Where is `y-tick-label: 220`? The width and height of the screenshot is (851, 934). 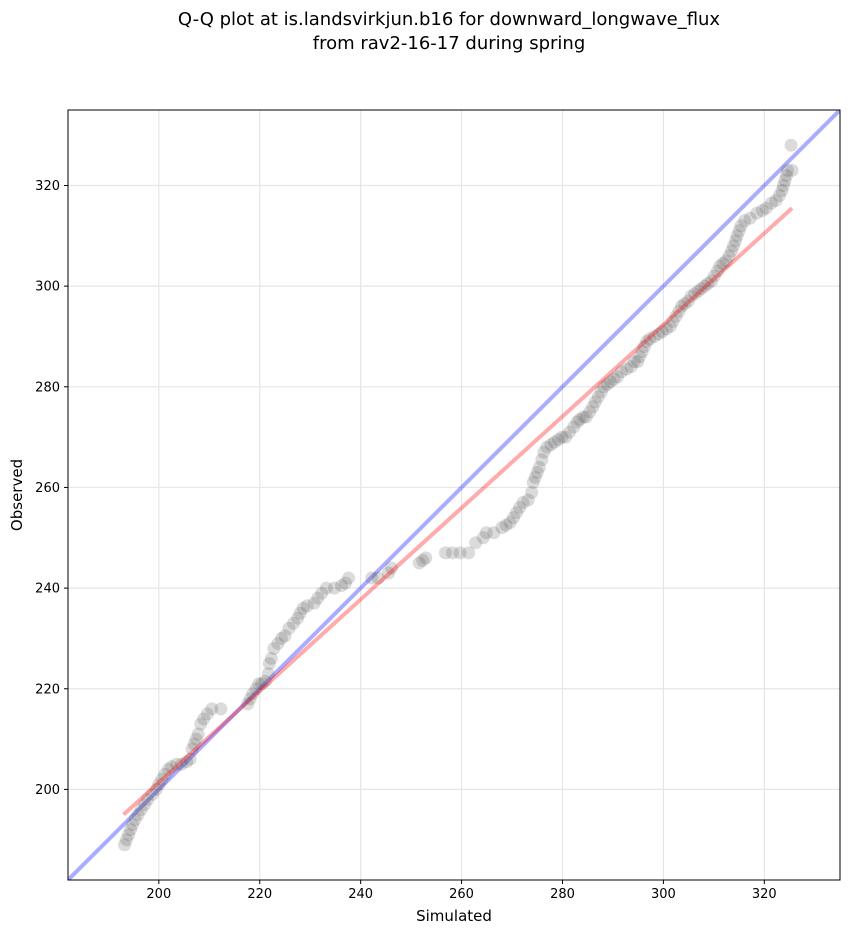 y-tick-label: 220 is located at coordinates (47, 689).